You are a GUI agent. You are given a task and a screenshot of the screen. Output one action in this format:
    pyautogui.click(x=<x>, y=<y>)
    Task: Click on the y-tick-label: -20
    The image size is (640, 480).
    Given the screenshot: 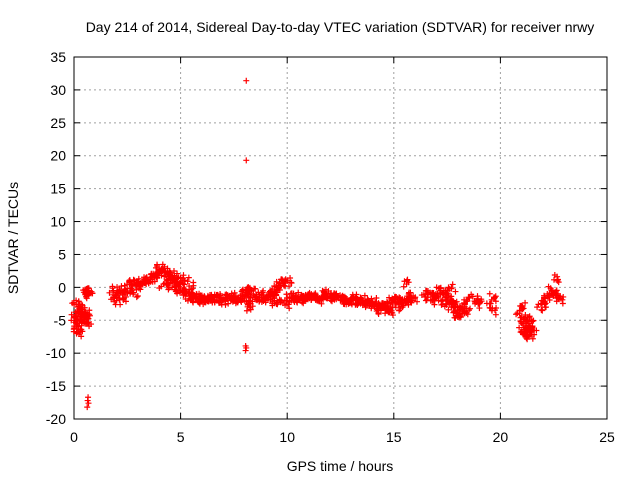 What is the action you would take?
    pyautogui.click(x=56, y=419)
    